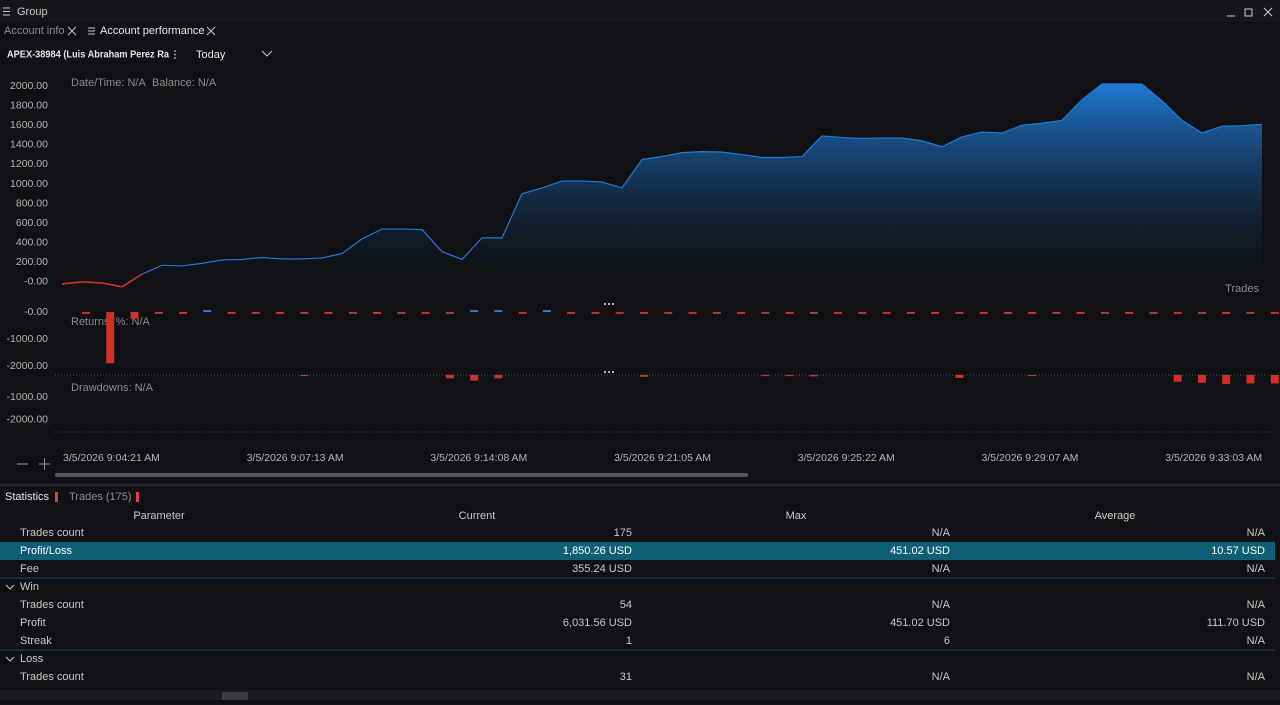  I want to click on cell-label: Profit, so click(33, 623).